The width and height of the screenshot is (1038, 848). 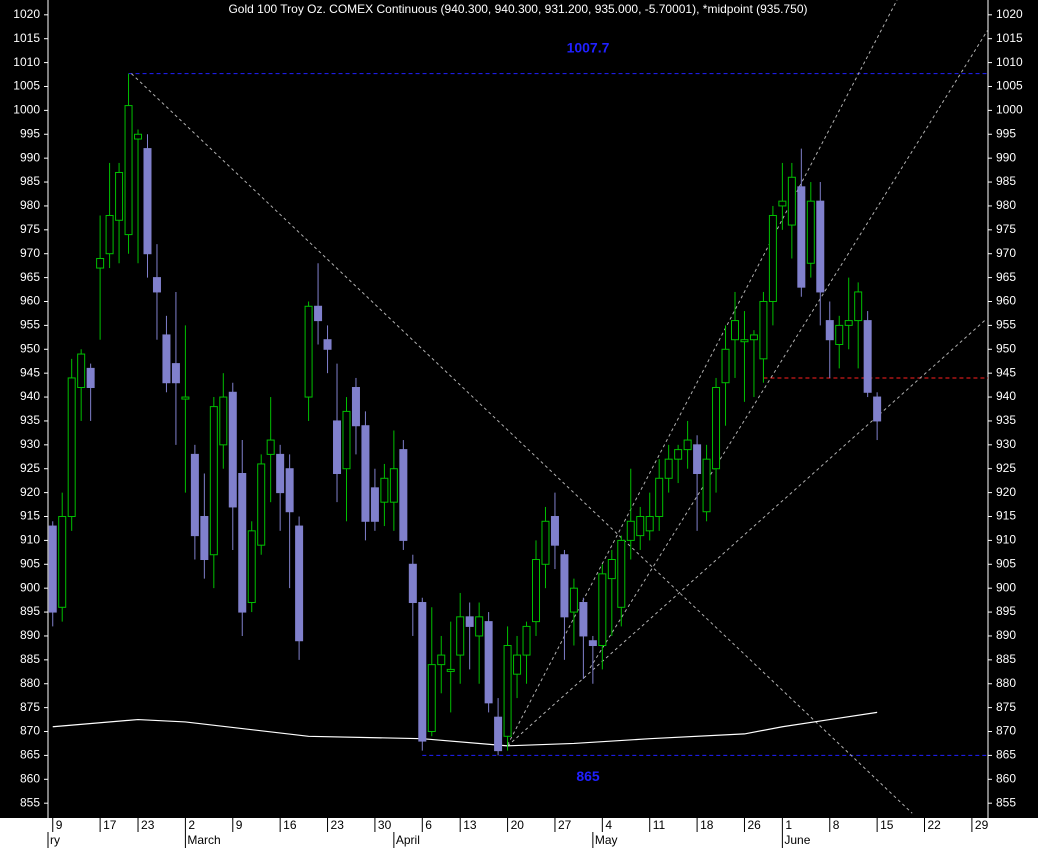 What do you see at coordinates (408, 840) in the screenshot?
I see `month-label: April` at bounding box center [408, 840].